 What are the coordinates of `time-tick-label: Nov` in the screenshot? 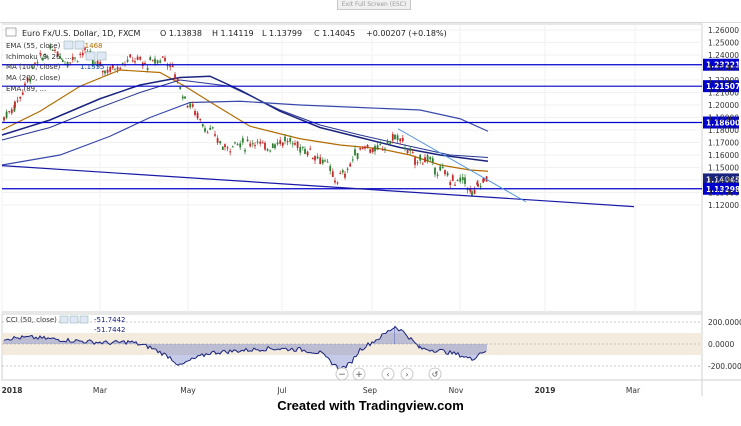 It's located at (456, 390).